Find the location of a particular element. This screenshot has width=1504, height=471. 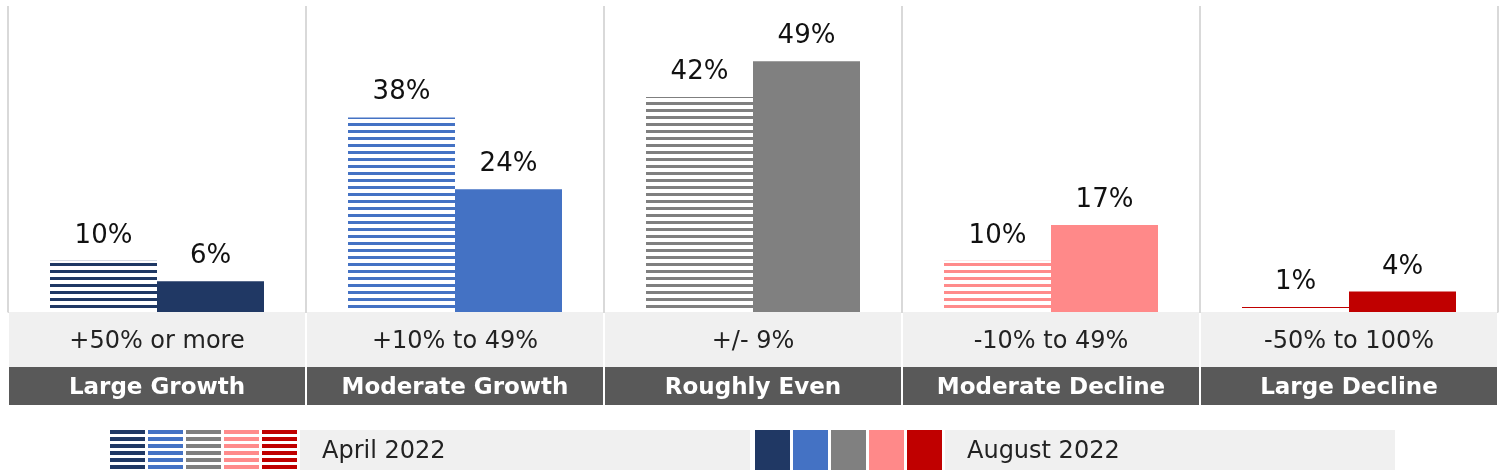

x-tick-label: +/- 9% Roughly Even is located at coordinates (753, 362).